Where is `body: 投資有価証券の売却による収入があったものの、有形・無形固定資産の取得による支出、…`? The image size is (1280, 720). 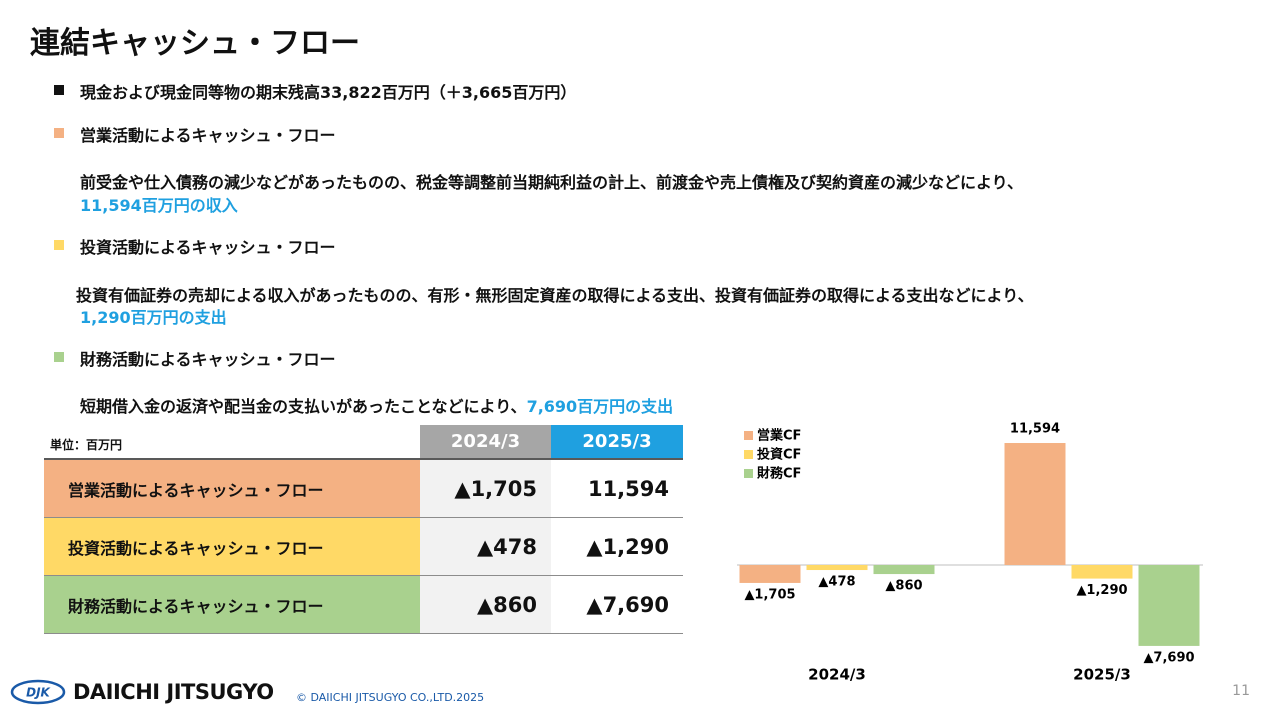 body: 投資有価証券の売却による収入があったものの、有形・無形固定資産の取得による支出、… is located at coordinates (555, 295).